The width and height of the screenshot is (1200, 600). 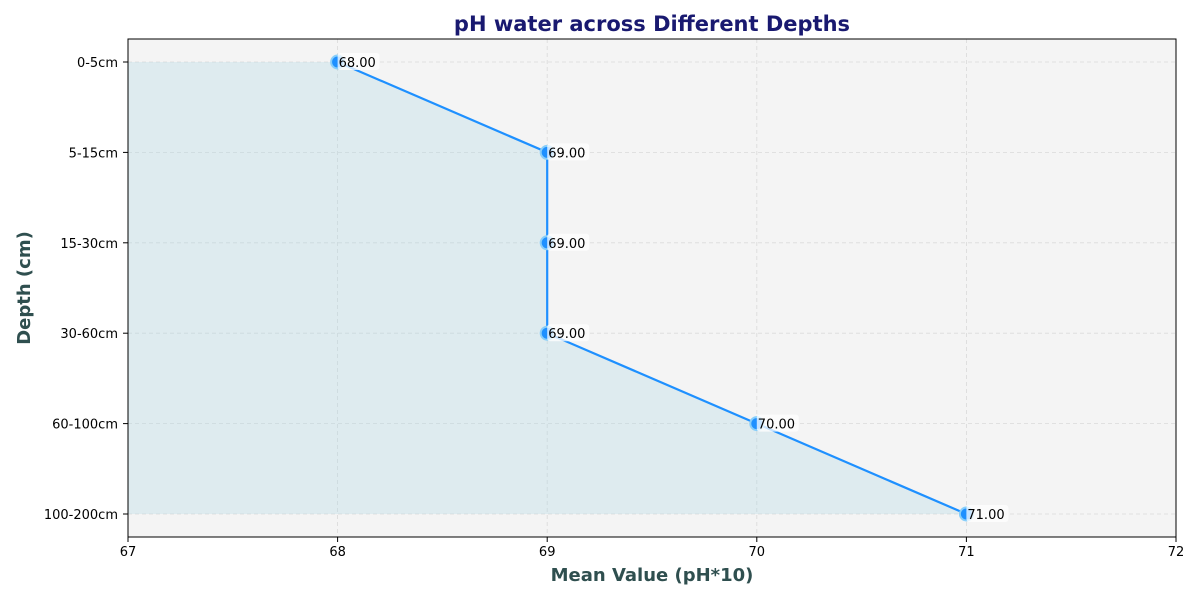 What do you see at coordinates (85, 425) in the screenshot?
I see `y-tick-label: 60-100cm` at bounding box center [85, 425].